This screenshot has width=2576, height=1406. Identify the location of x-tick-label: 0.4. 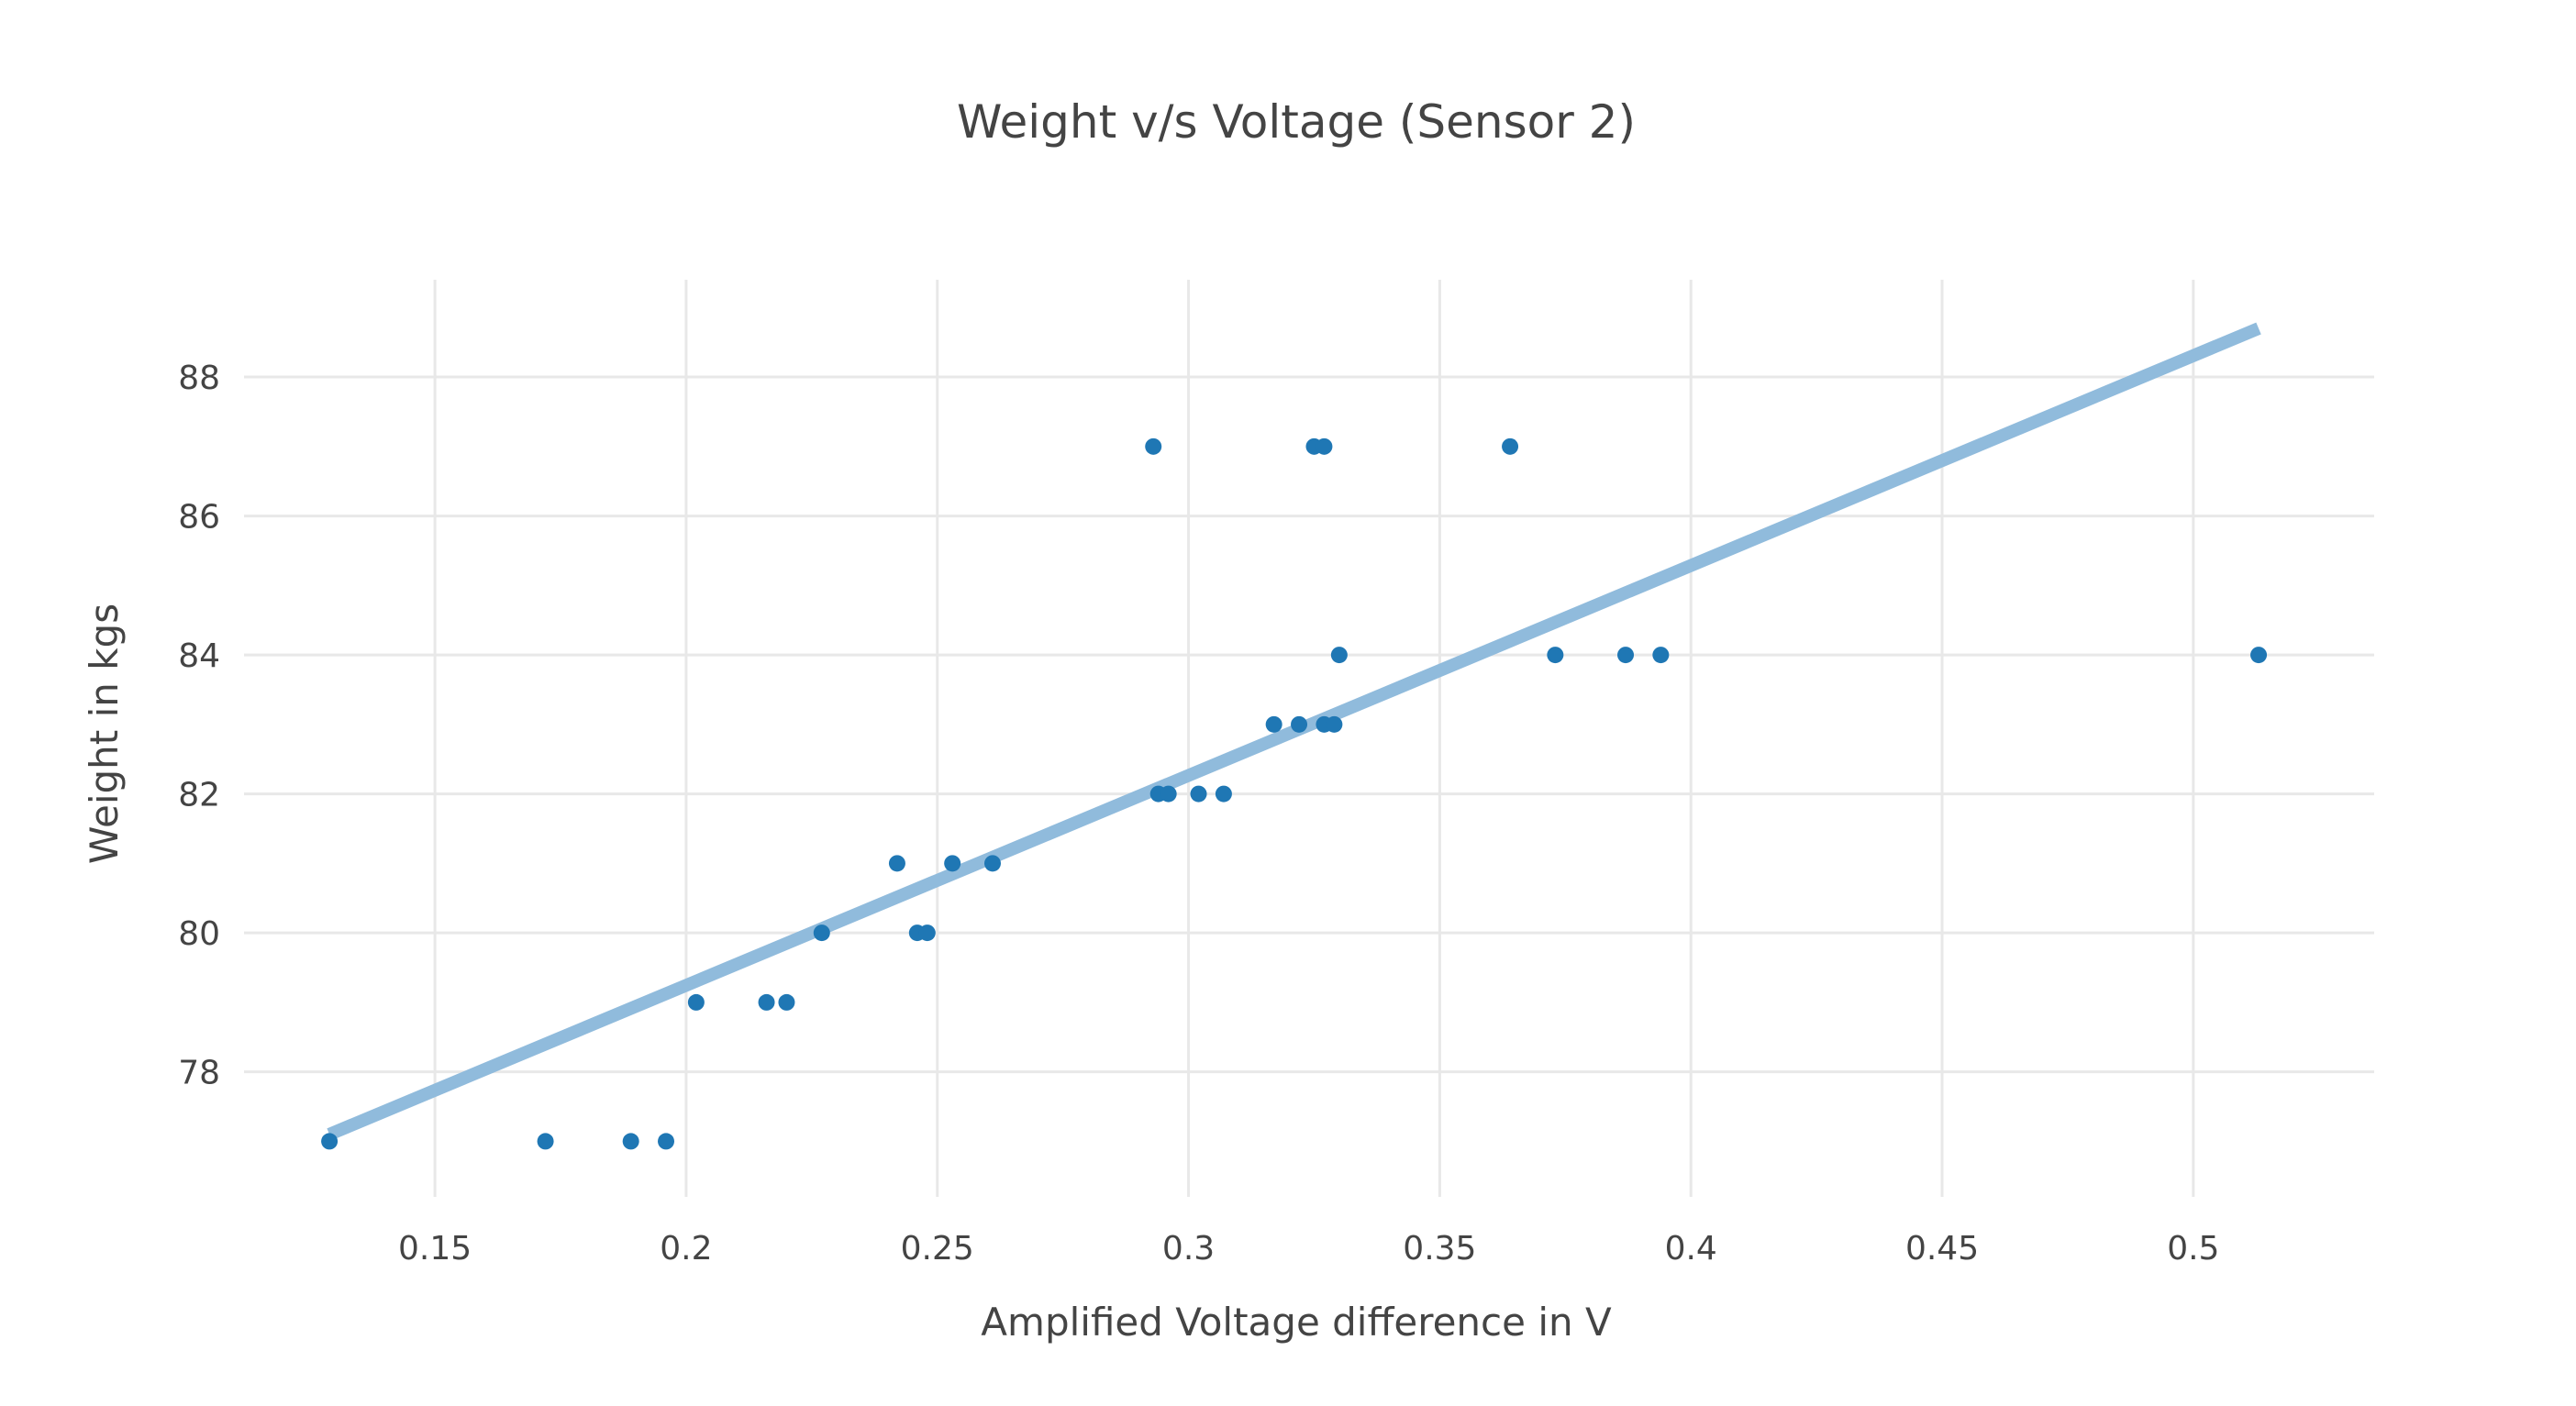
(1691, 1249).